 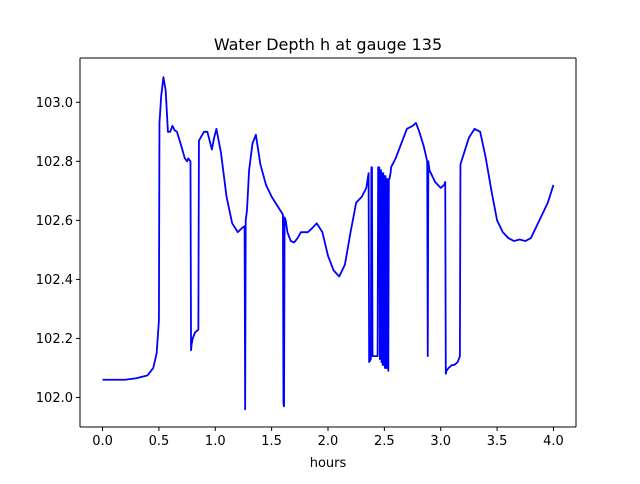 I want to click on x-tick-label: 4.0, so click(x=553, y=441).